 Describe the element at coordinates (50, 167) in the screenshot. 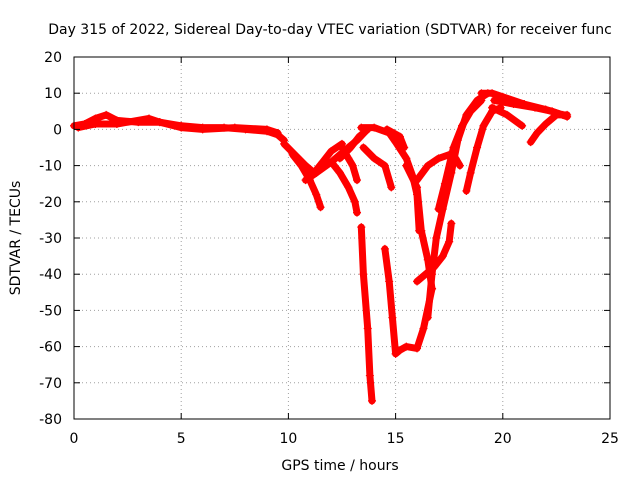

I see `y-tick-label: -10` at that location.